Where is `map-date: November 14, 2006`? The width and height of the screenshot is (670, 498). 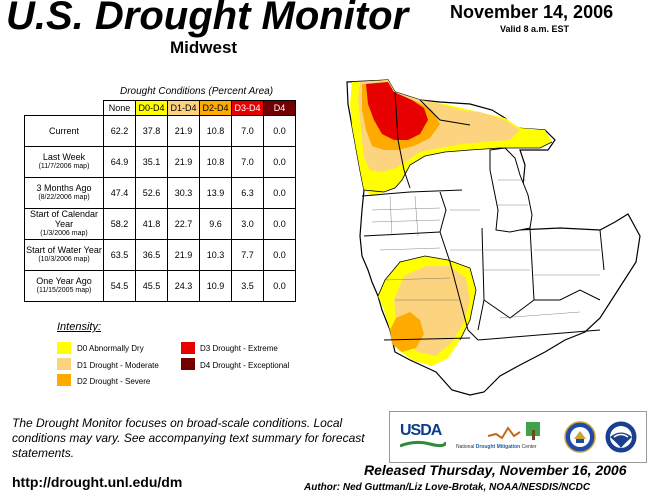
map-date: November 14, 2006 is located at coordinates (532, 12).